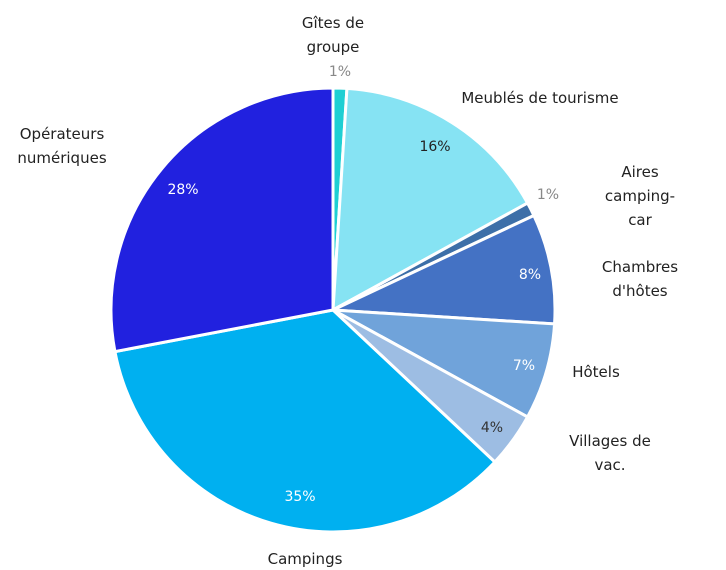 This screenshot has width=726, height=570. I want to click on category-label: Gîtes de groupe, so click(333, 35).